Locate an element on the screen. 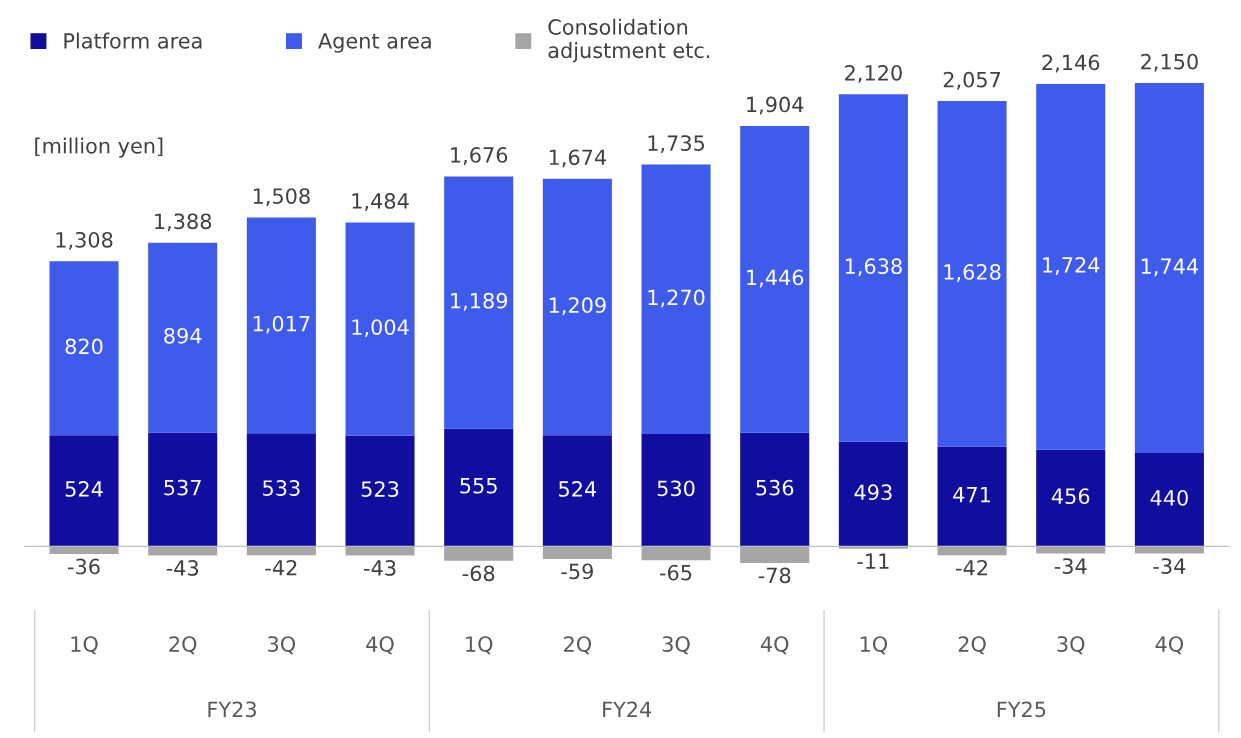  data-label: 533 is located at coordinates (281, 488).